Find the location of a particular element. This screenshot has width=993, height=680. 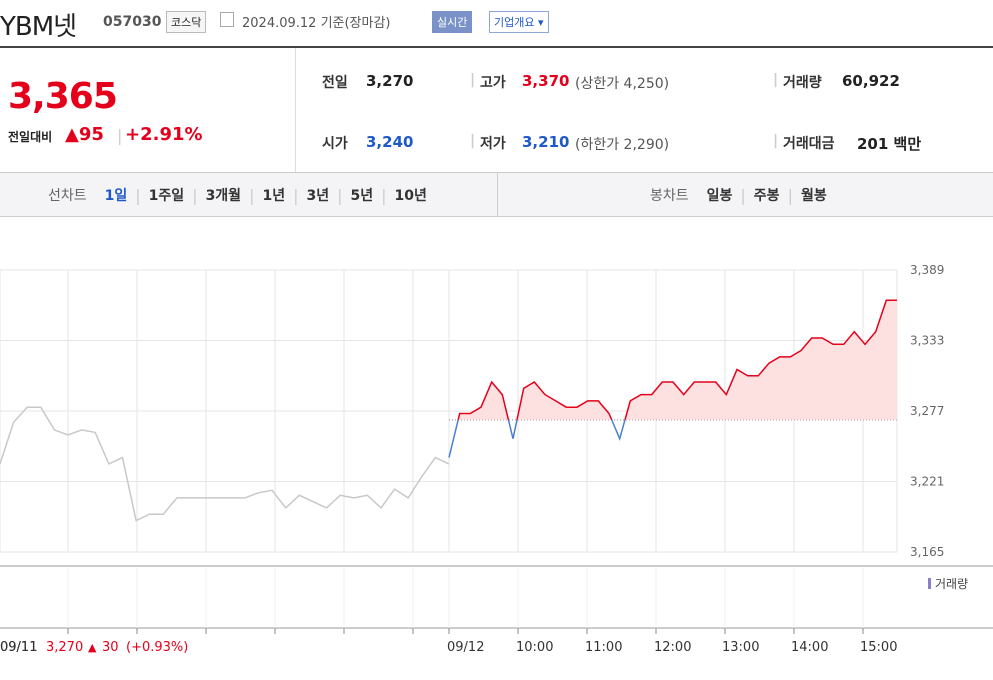

footer-arrow: ▲ is located at coordinates (92, 647).